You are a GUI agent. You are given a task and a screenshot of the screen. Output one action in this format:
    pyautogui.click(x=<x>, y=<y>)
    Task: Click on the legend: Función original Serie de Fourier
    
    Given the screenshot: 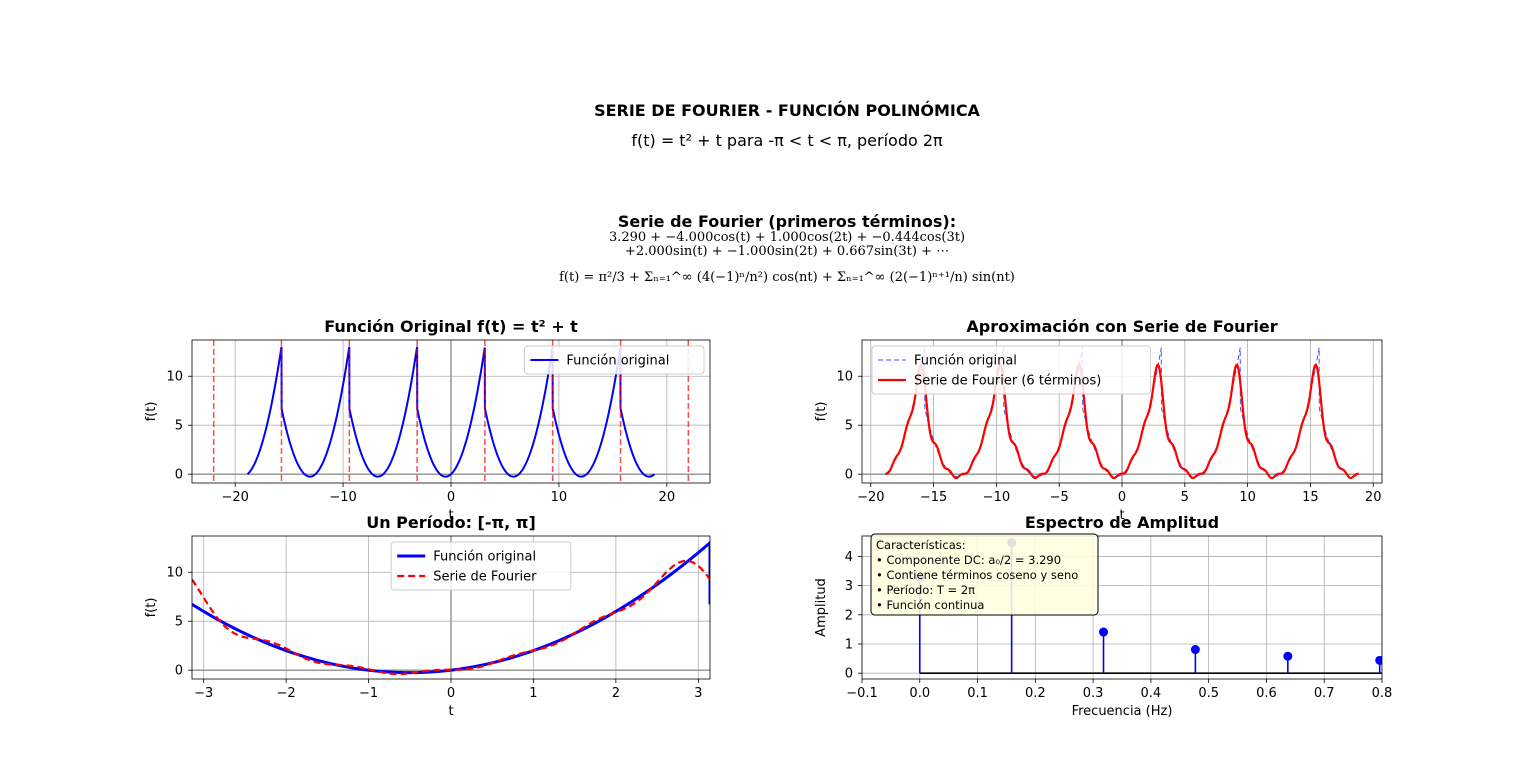 What is the action you would take?
    pyautogui.click(x=481, y=566)
    